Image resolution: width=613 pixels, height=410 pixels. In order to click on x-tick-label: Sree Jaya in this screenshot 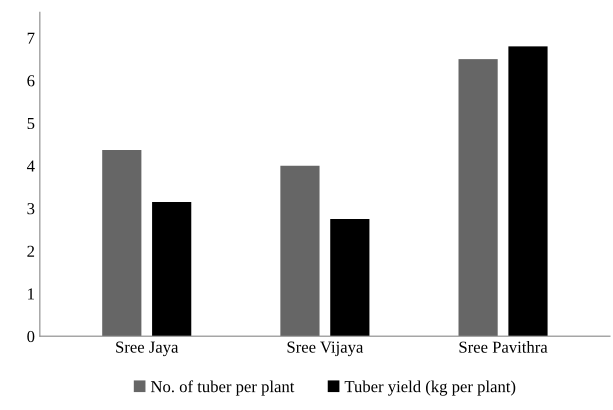, I will do `click(147, 349)`.